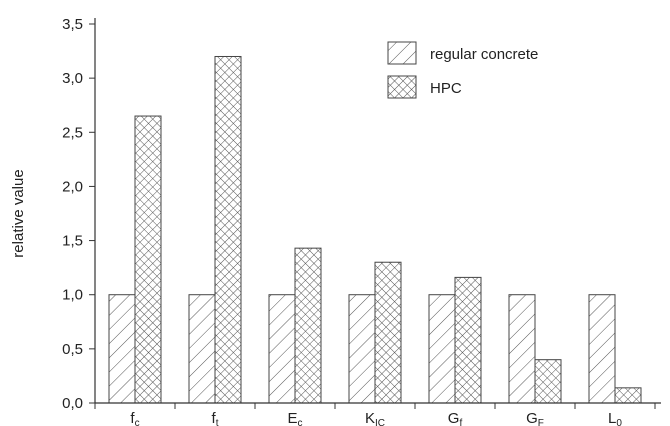 This screenshot has height=426, width=670. Describe the element at coordinates (615, 418) in the screenshot. I see `x-tick-label: L0` at that location.